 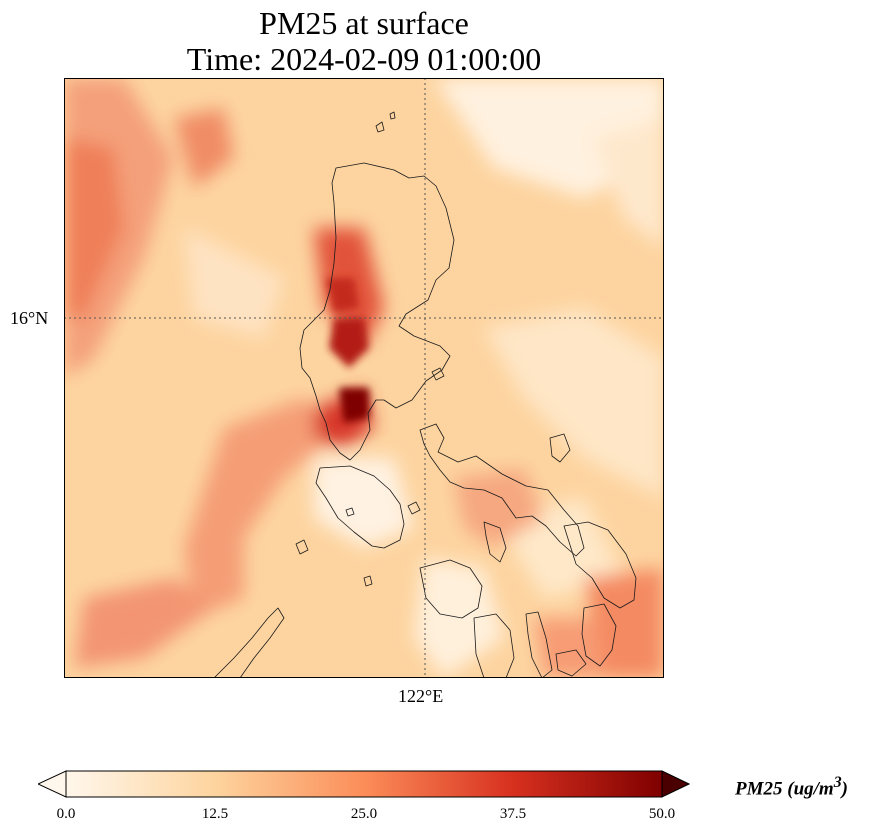 I want to click on colorbar-gradient, so click(x=364, y=784).